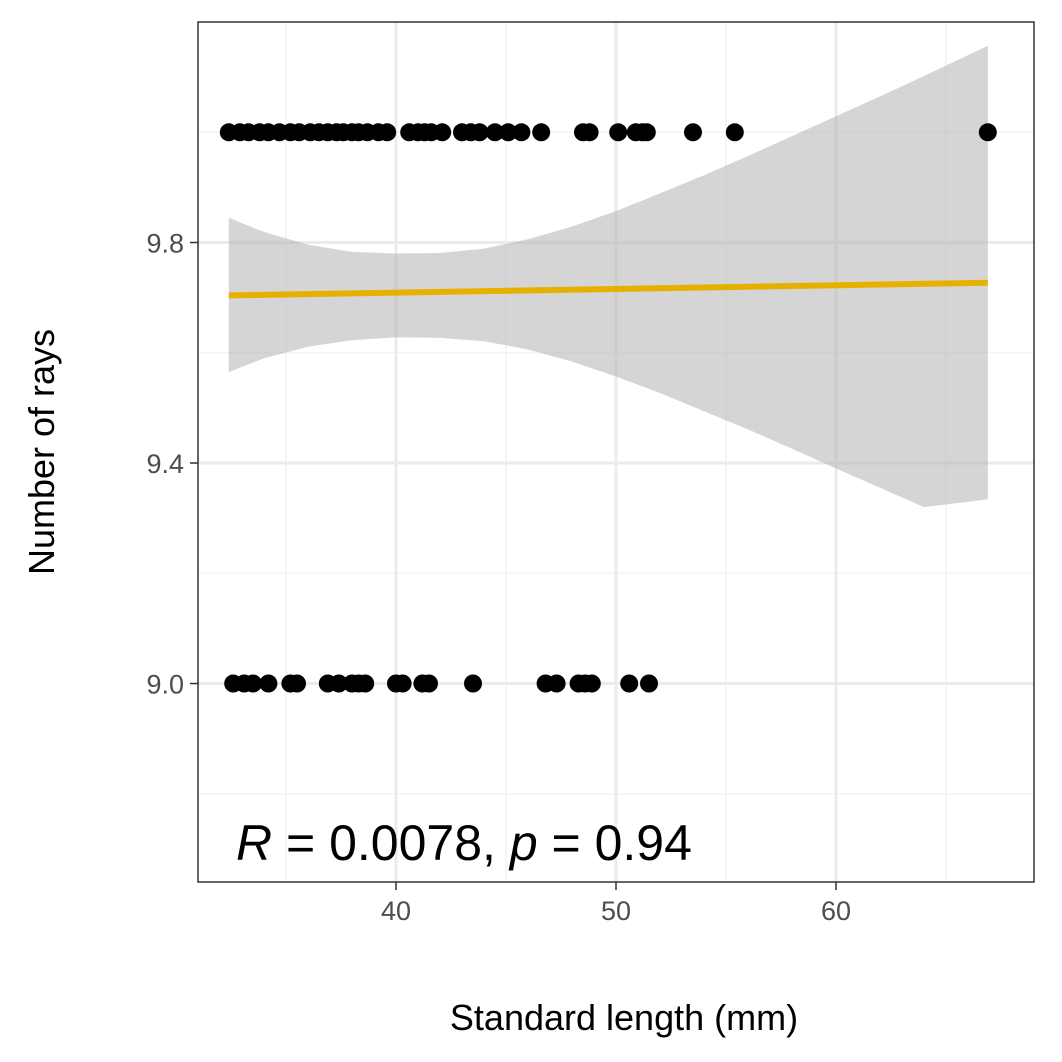 This screenshot has height=1062, width=1062. What do you see at coordinates (165, 685) in the screenshot?
I see `y-tick-label: 9.0` at bounding box center [165, 685].